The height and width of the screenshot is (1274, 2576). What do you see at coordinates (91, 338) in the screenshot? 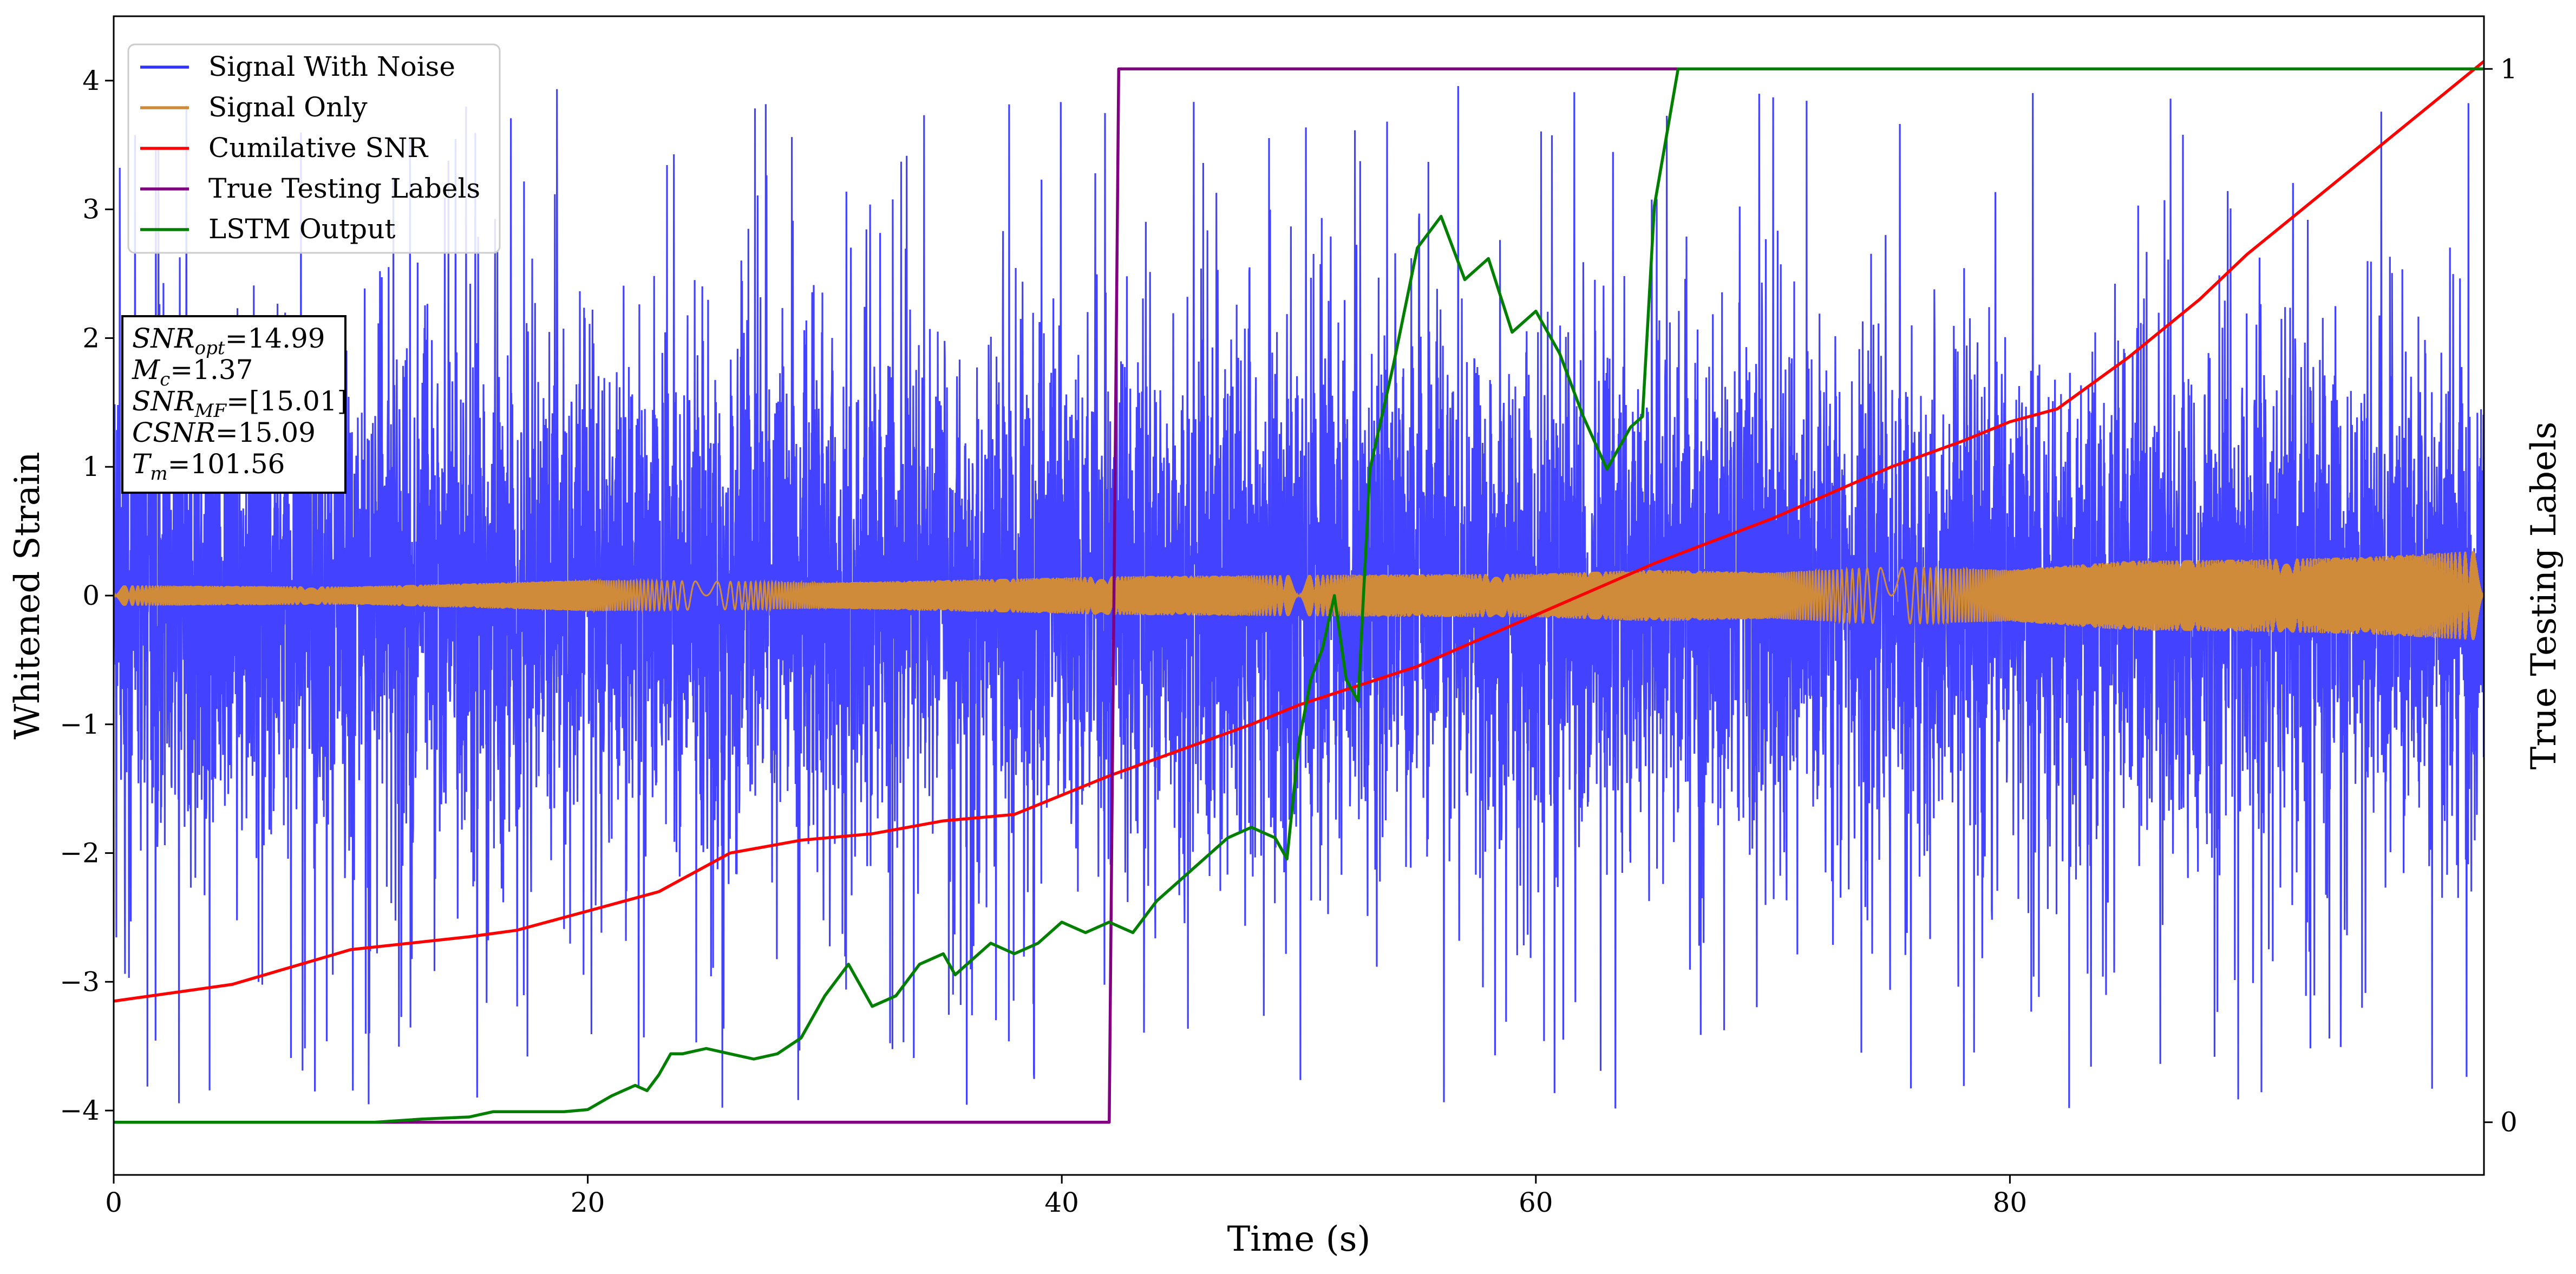
I see `y-tick-label: 2` at bounding box center [91, 338].